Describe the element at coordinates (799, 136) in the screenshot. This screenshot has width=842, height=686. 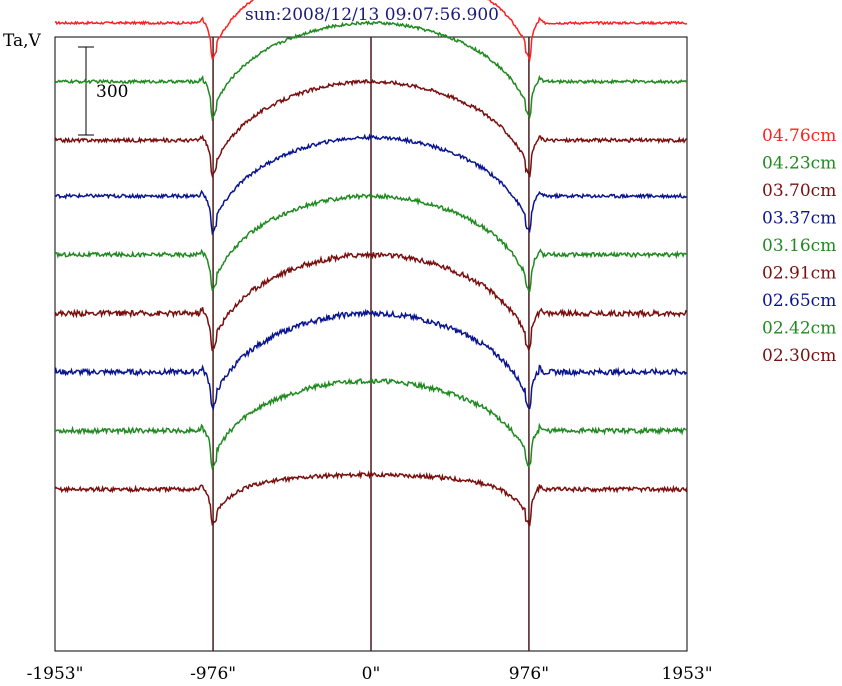
I see `legend-entry: 04.76cm` at that location.